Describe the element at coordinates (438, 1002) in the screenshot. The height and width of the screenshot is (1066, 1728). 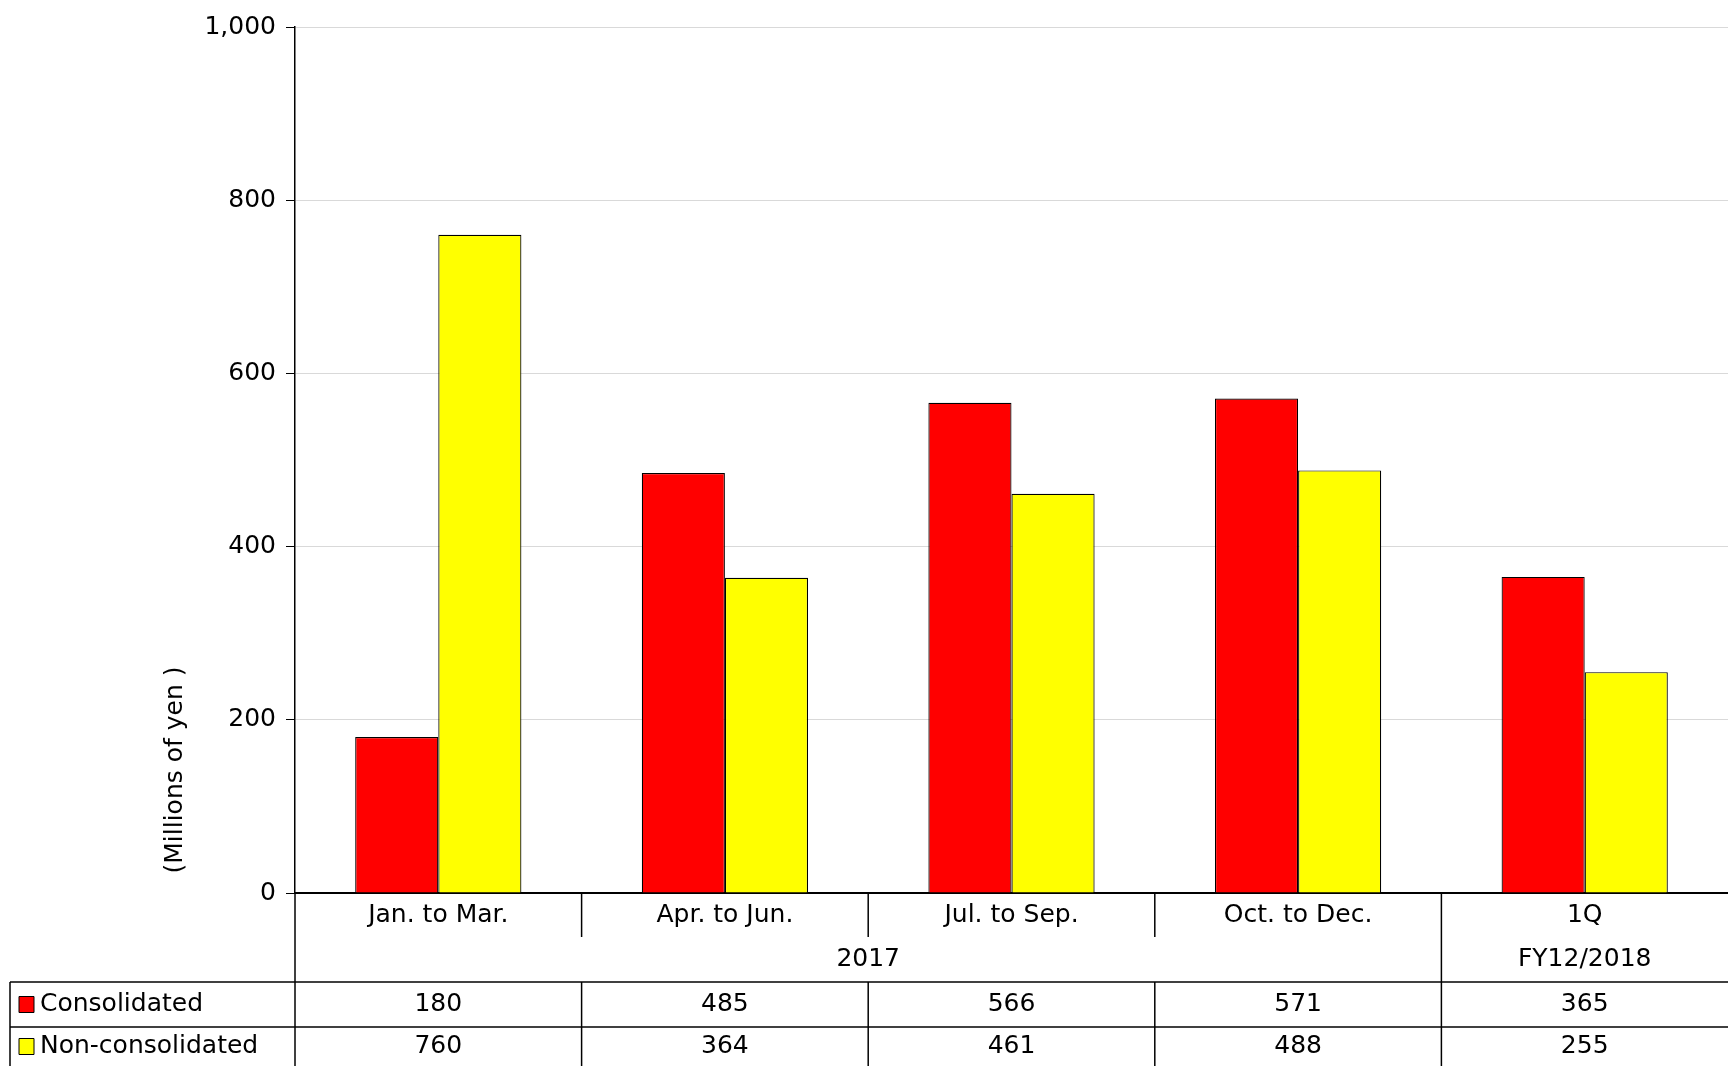
I see `data-label: 180` at that location.